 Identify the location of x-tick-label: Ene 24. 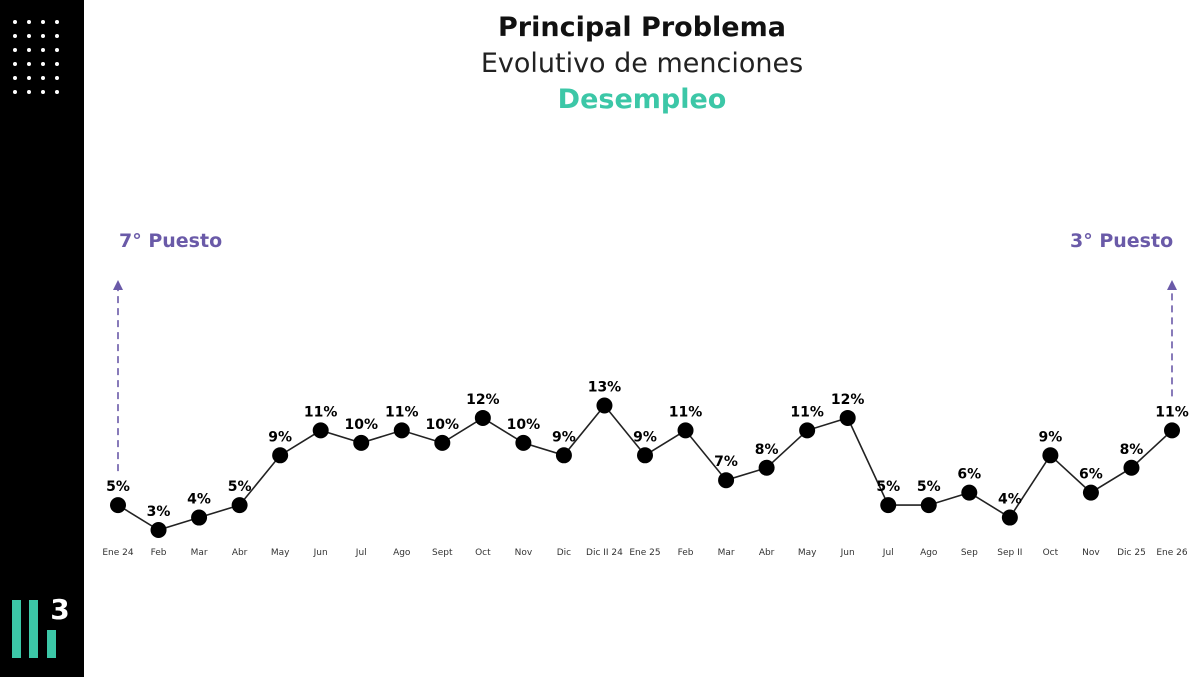
(118, 553).